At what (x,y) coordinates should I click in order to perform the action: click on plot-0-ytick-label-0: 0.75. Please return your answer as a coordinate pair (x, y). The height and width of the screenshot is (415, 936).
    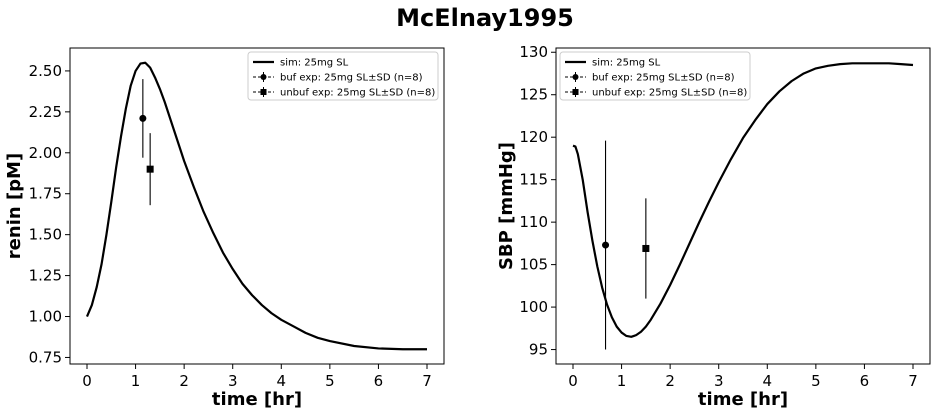
    Looking at the image, I should click on (45, 357).